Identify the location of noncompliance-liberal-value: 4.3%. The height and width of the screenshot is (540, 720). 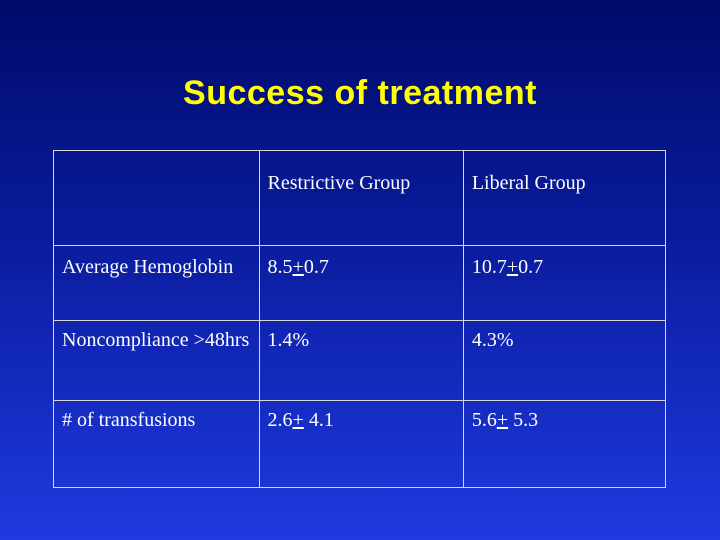
(564, 360).